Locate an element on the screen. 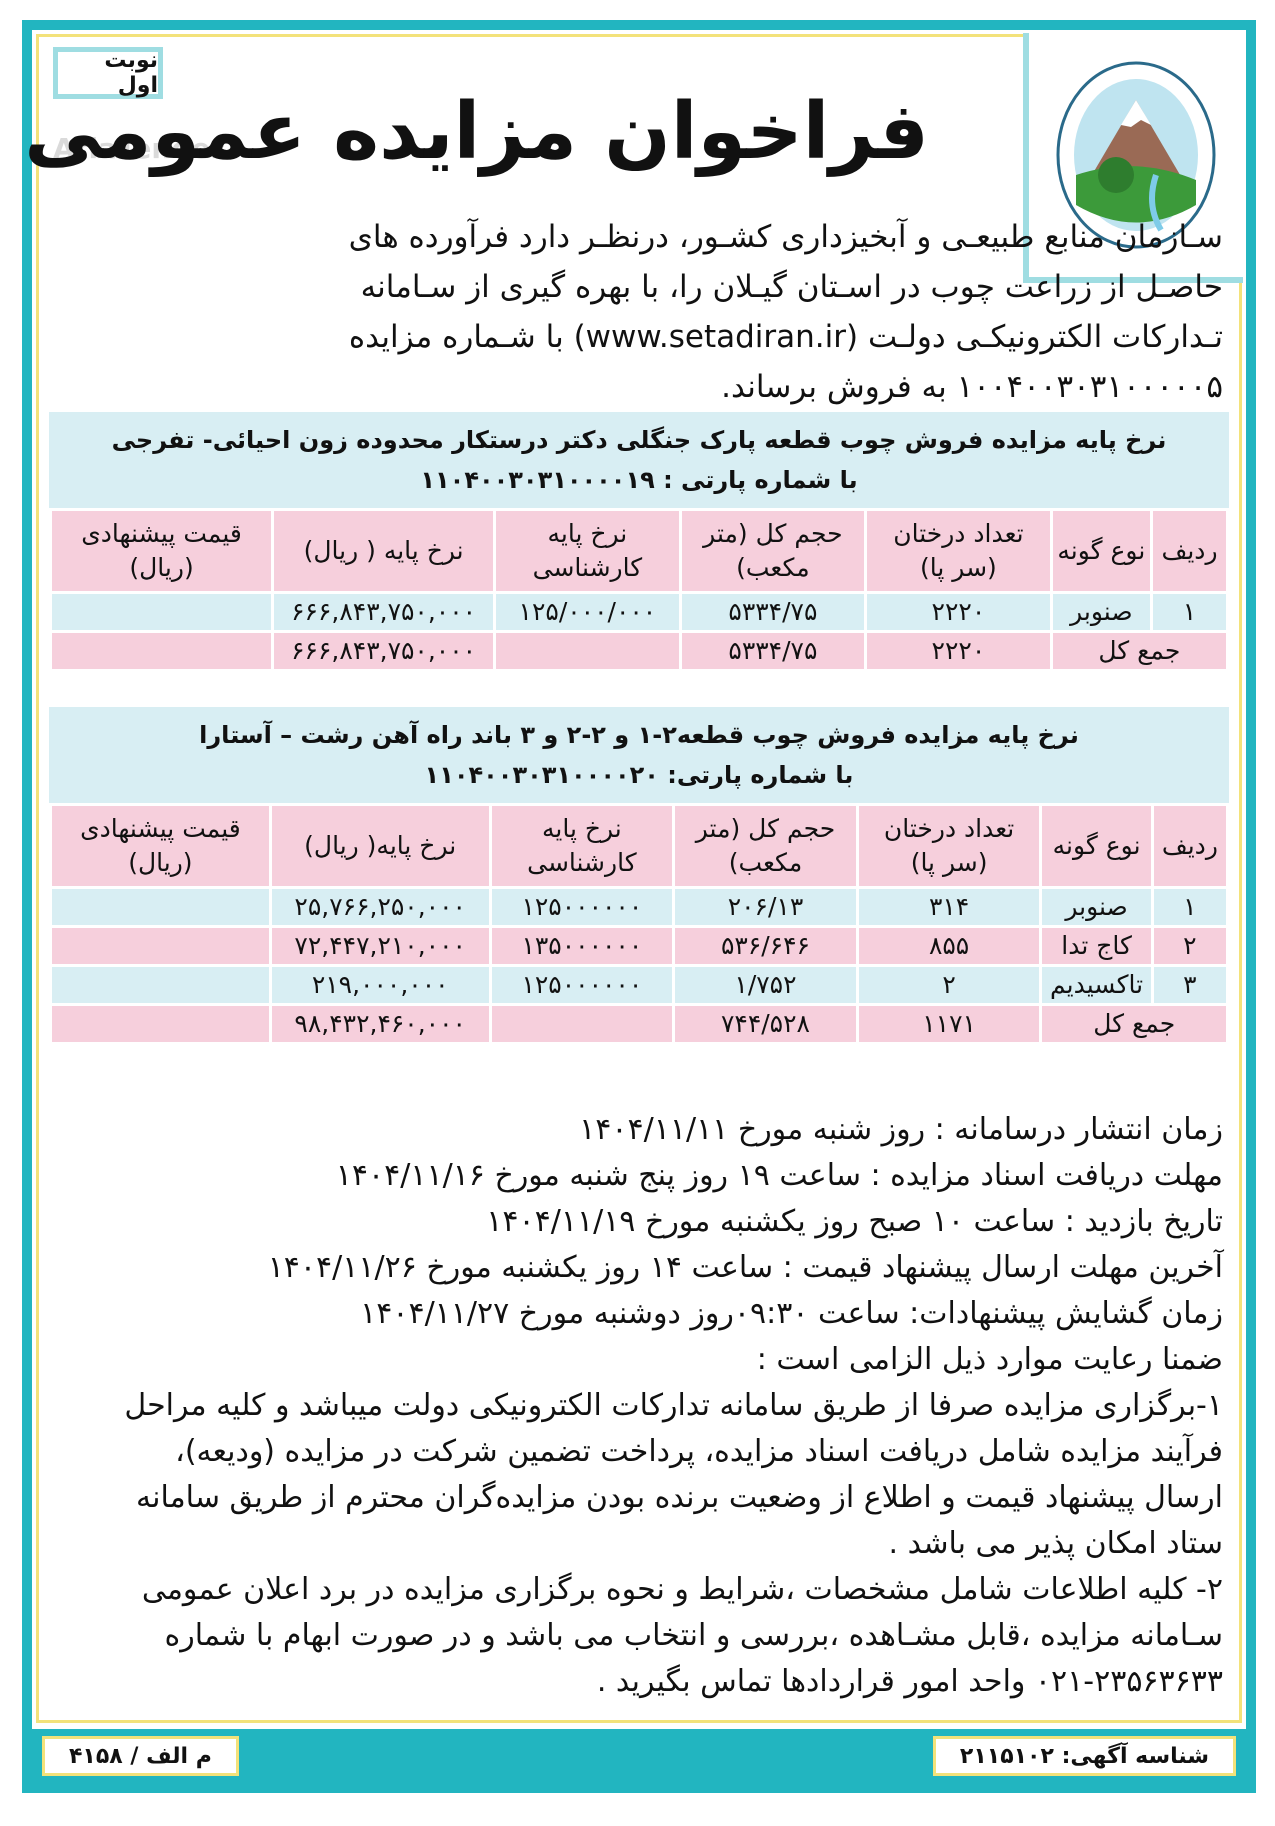 This screenshot has height=1826, width=1275. cell: ۵۳۳۴/۷۵ is located at coordinates (773, 612).